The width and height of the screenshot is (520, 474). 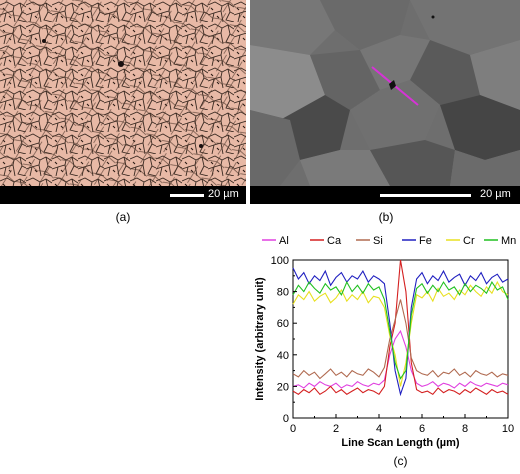 What do you see at coordinates (508, 241) in the screenshot?
I see `legend-label-mn: Mn` at bounding box center [508, 241].